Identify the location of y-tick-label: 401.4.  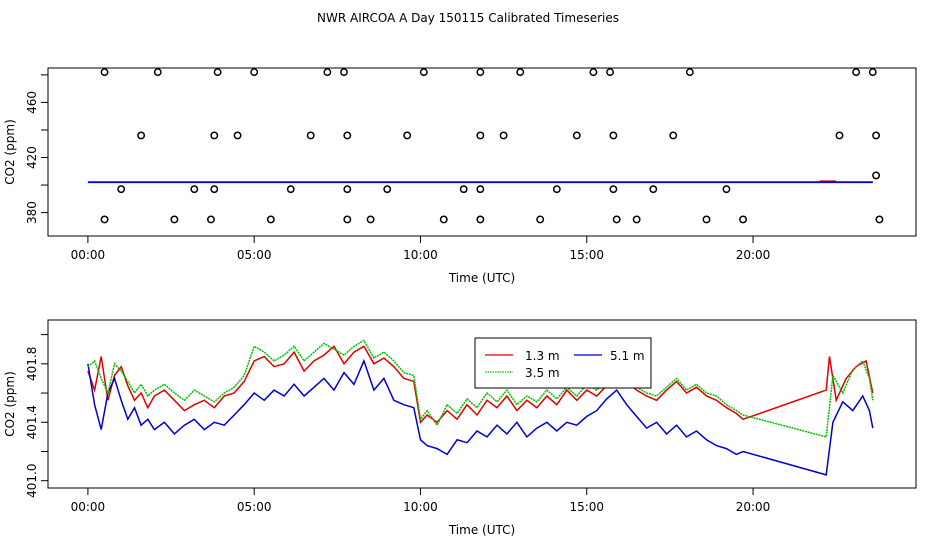
(32, 422).